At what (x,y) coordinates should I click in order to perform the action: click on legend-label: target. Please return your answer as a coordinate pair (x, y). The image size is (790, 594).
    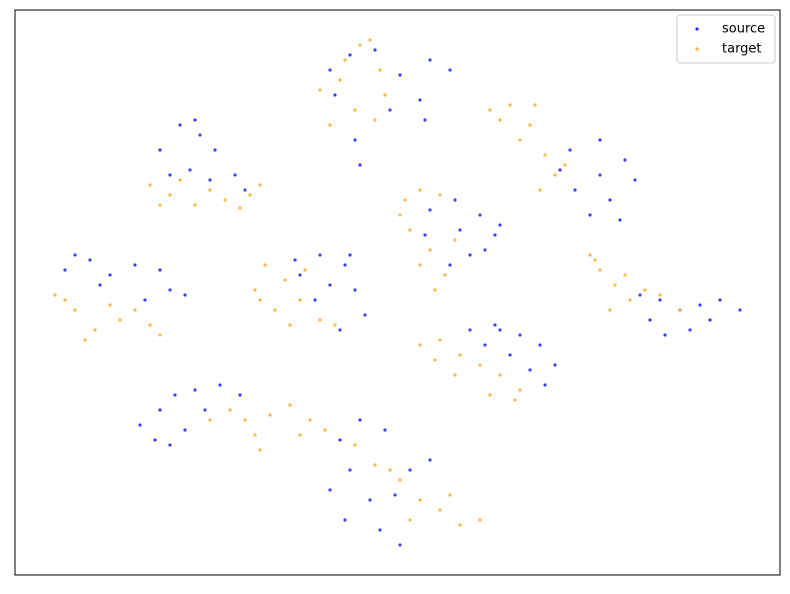
    Looking at the image, I should click on (742, 49).